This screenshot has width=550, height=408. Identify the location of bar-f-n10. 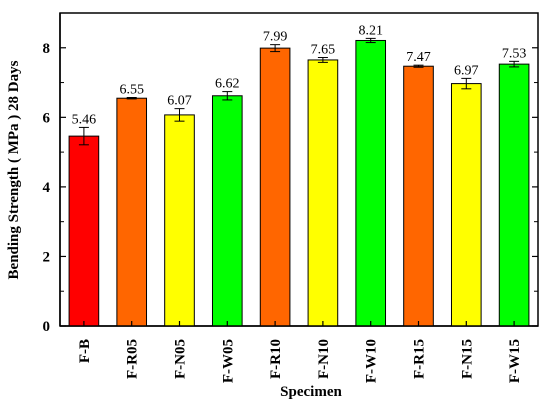
(323, 193).